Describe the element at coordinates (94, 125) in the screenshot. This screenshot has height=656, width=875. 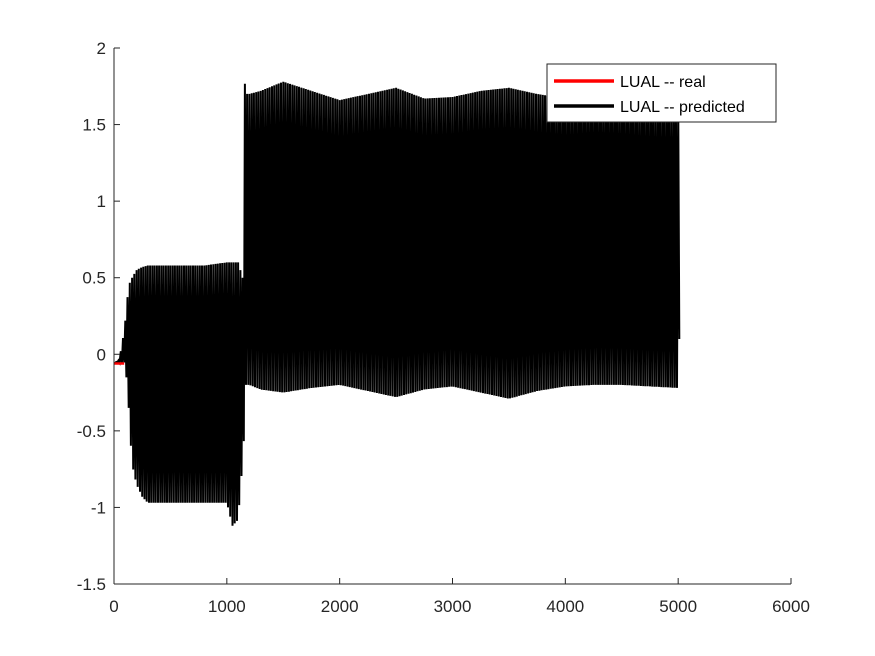
I see `y-tick-label: 1.5` at that location.